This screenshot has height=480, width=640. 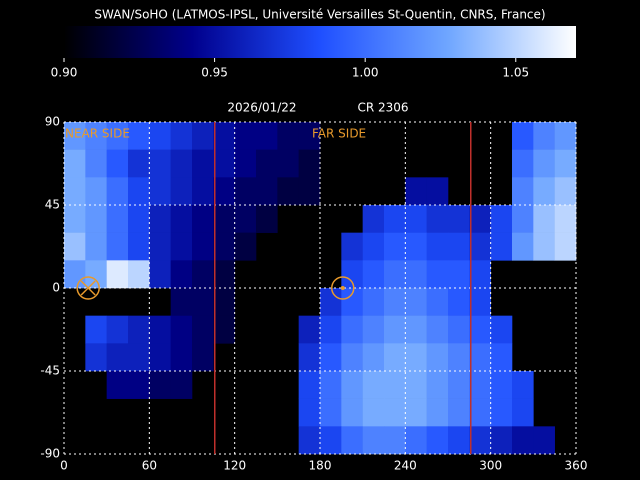 What do you see at coordinates (515, 73) in the screenshot?
I see `colorbar-tick-label: 1.05` at bounding box center [515, 73].